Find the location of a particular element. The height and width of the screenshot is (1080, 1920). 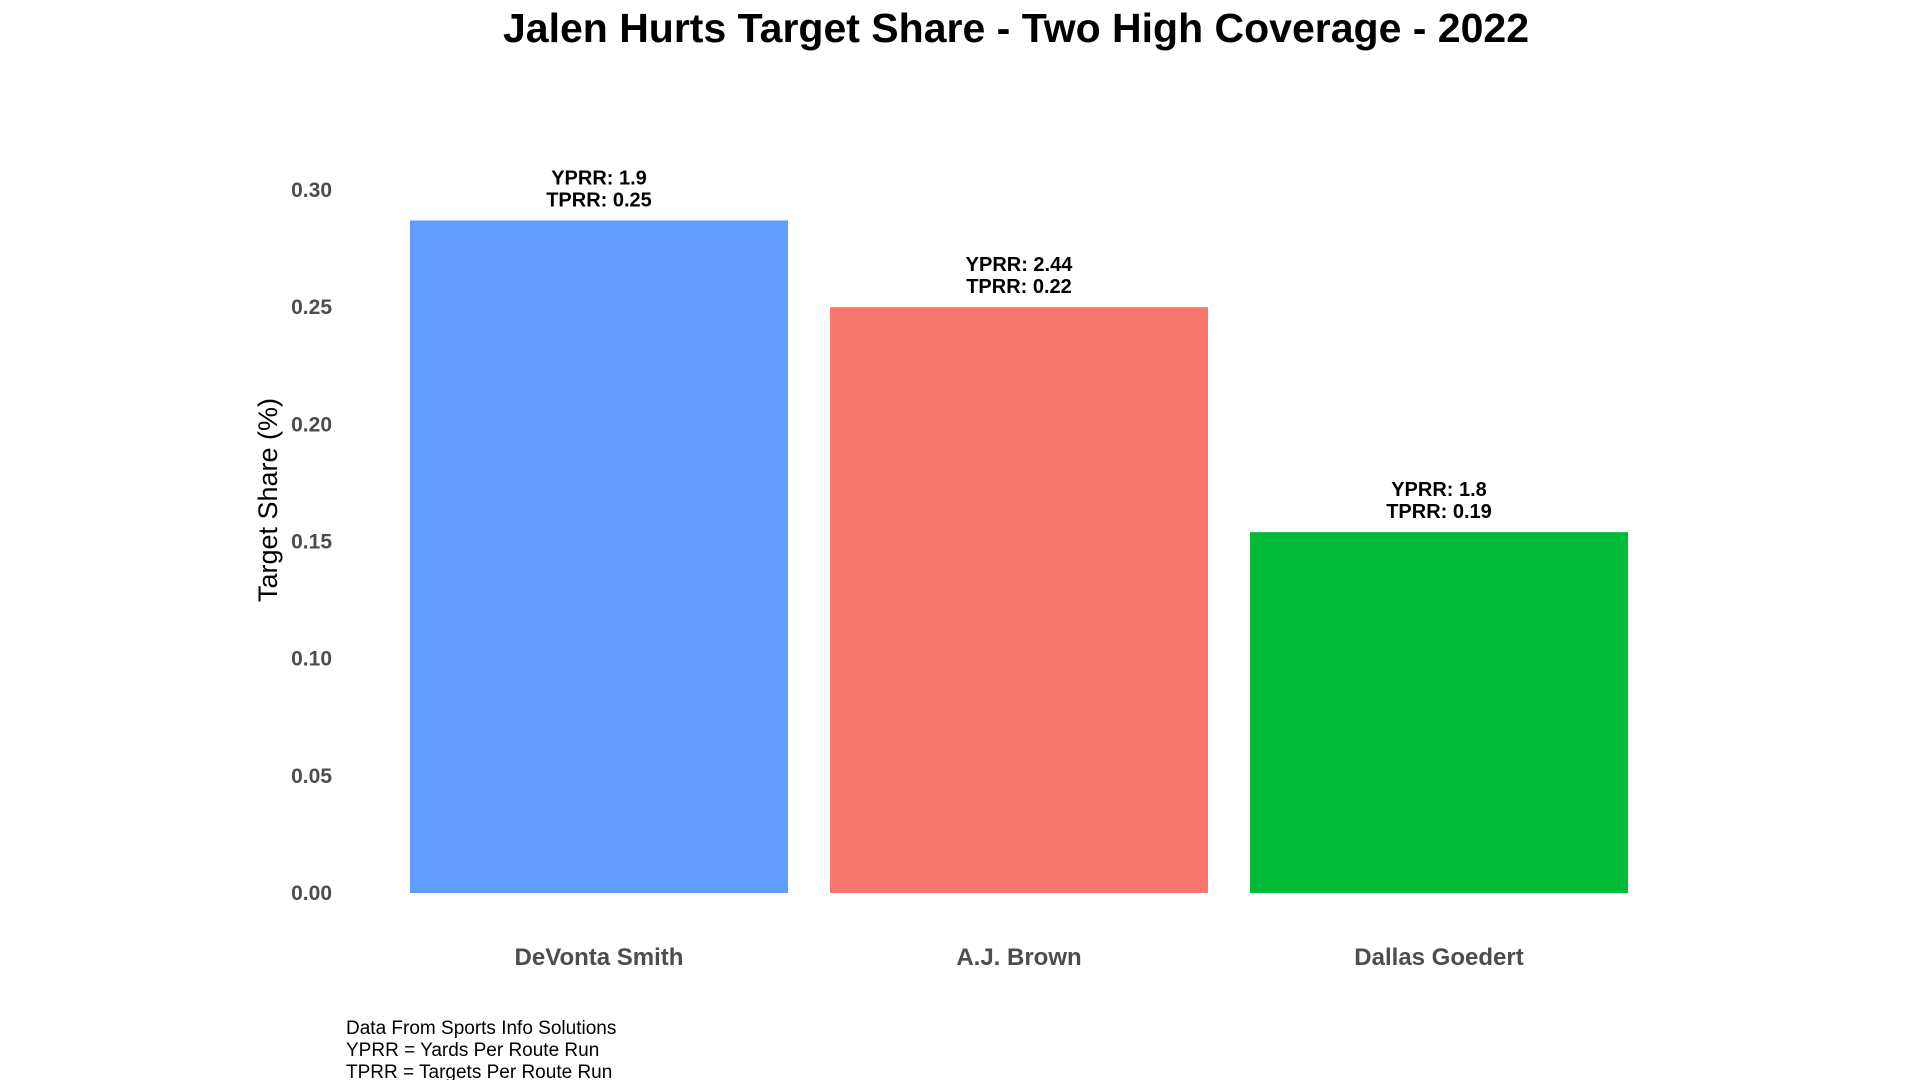

y-tick-label: 0.20 is located at coordinates (311, 424).